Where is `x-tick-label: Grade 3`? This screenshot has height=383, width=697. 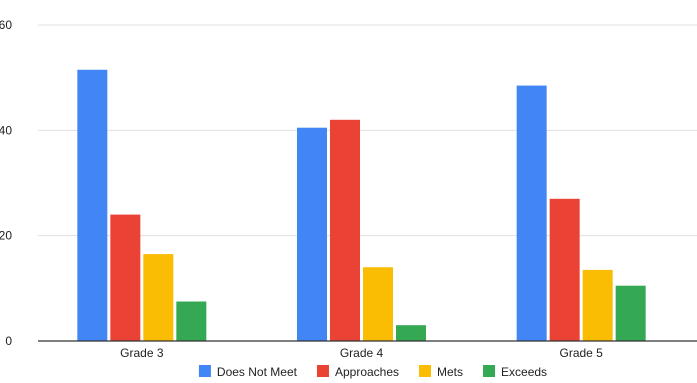 x-tick-label: Grade 3 is located at coordinates (142, 353).